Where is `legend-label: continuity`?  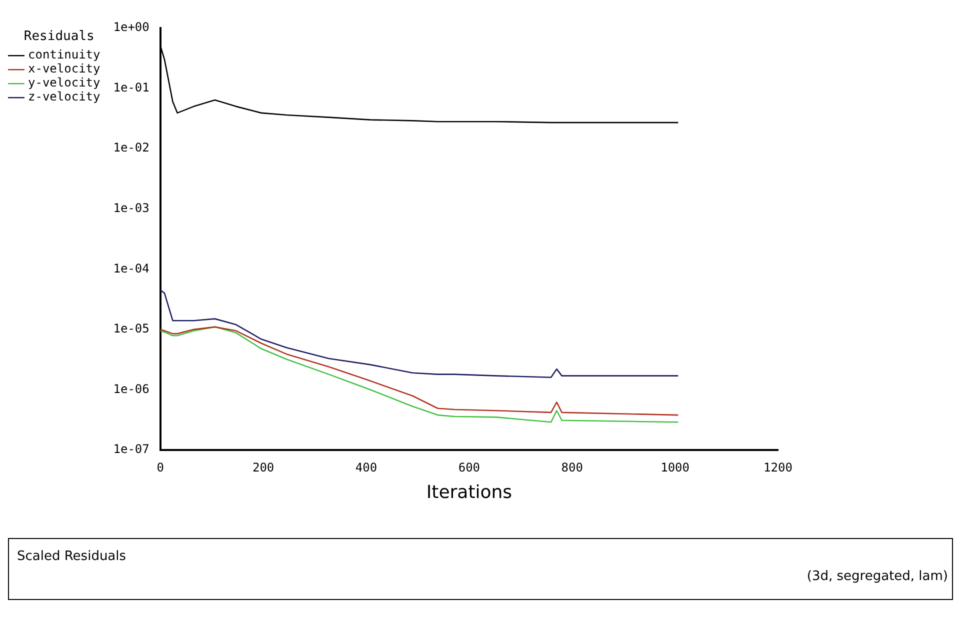 legend-label: continuity is located at coordinates (64, 55).